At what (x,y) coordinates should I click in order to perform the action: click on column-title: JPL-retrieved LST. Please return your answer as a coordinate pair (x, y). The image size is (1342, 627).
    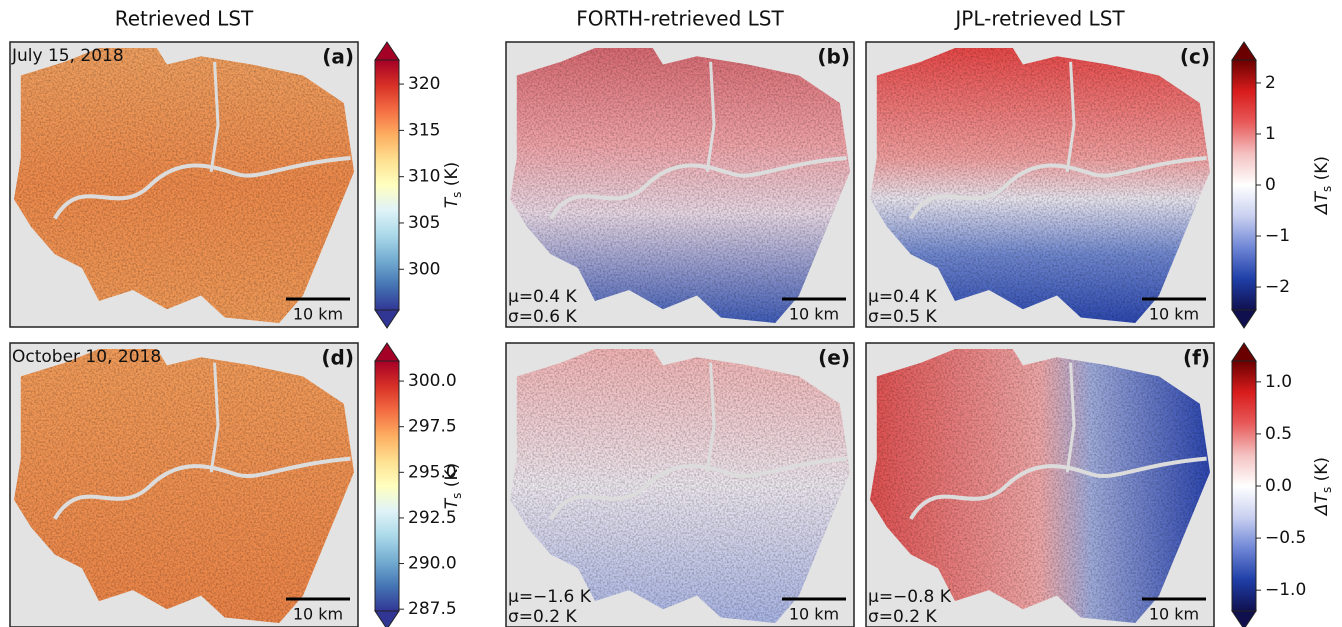
    Looking at the image, I should click on (1039, 19).